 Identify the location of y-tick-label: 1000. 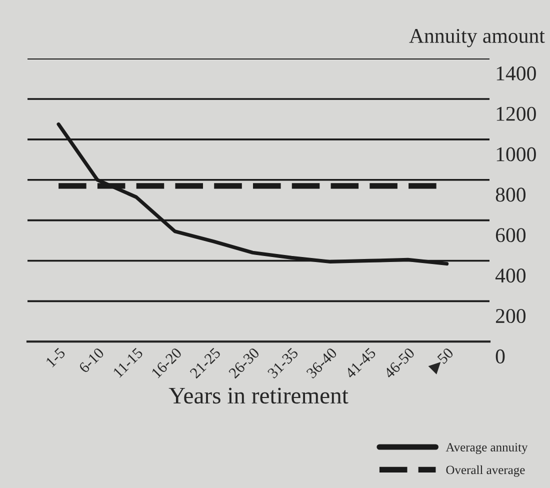
(516, 154).